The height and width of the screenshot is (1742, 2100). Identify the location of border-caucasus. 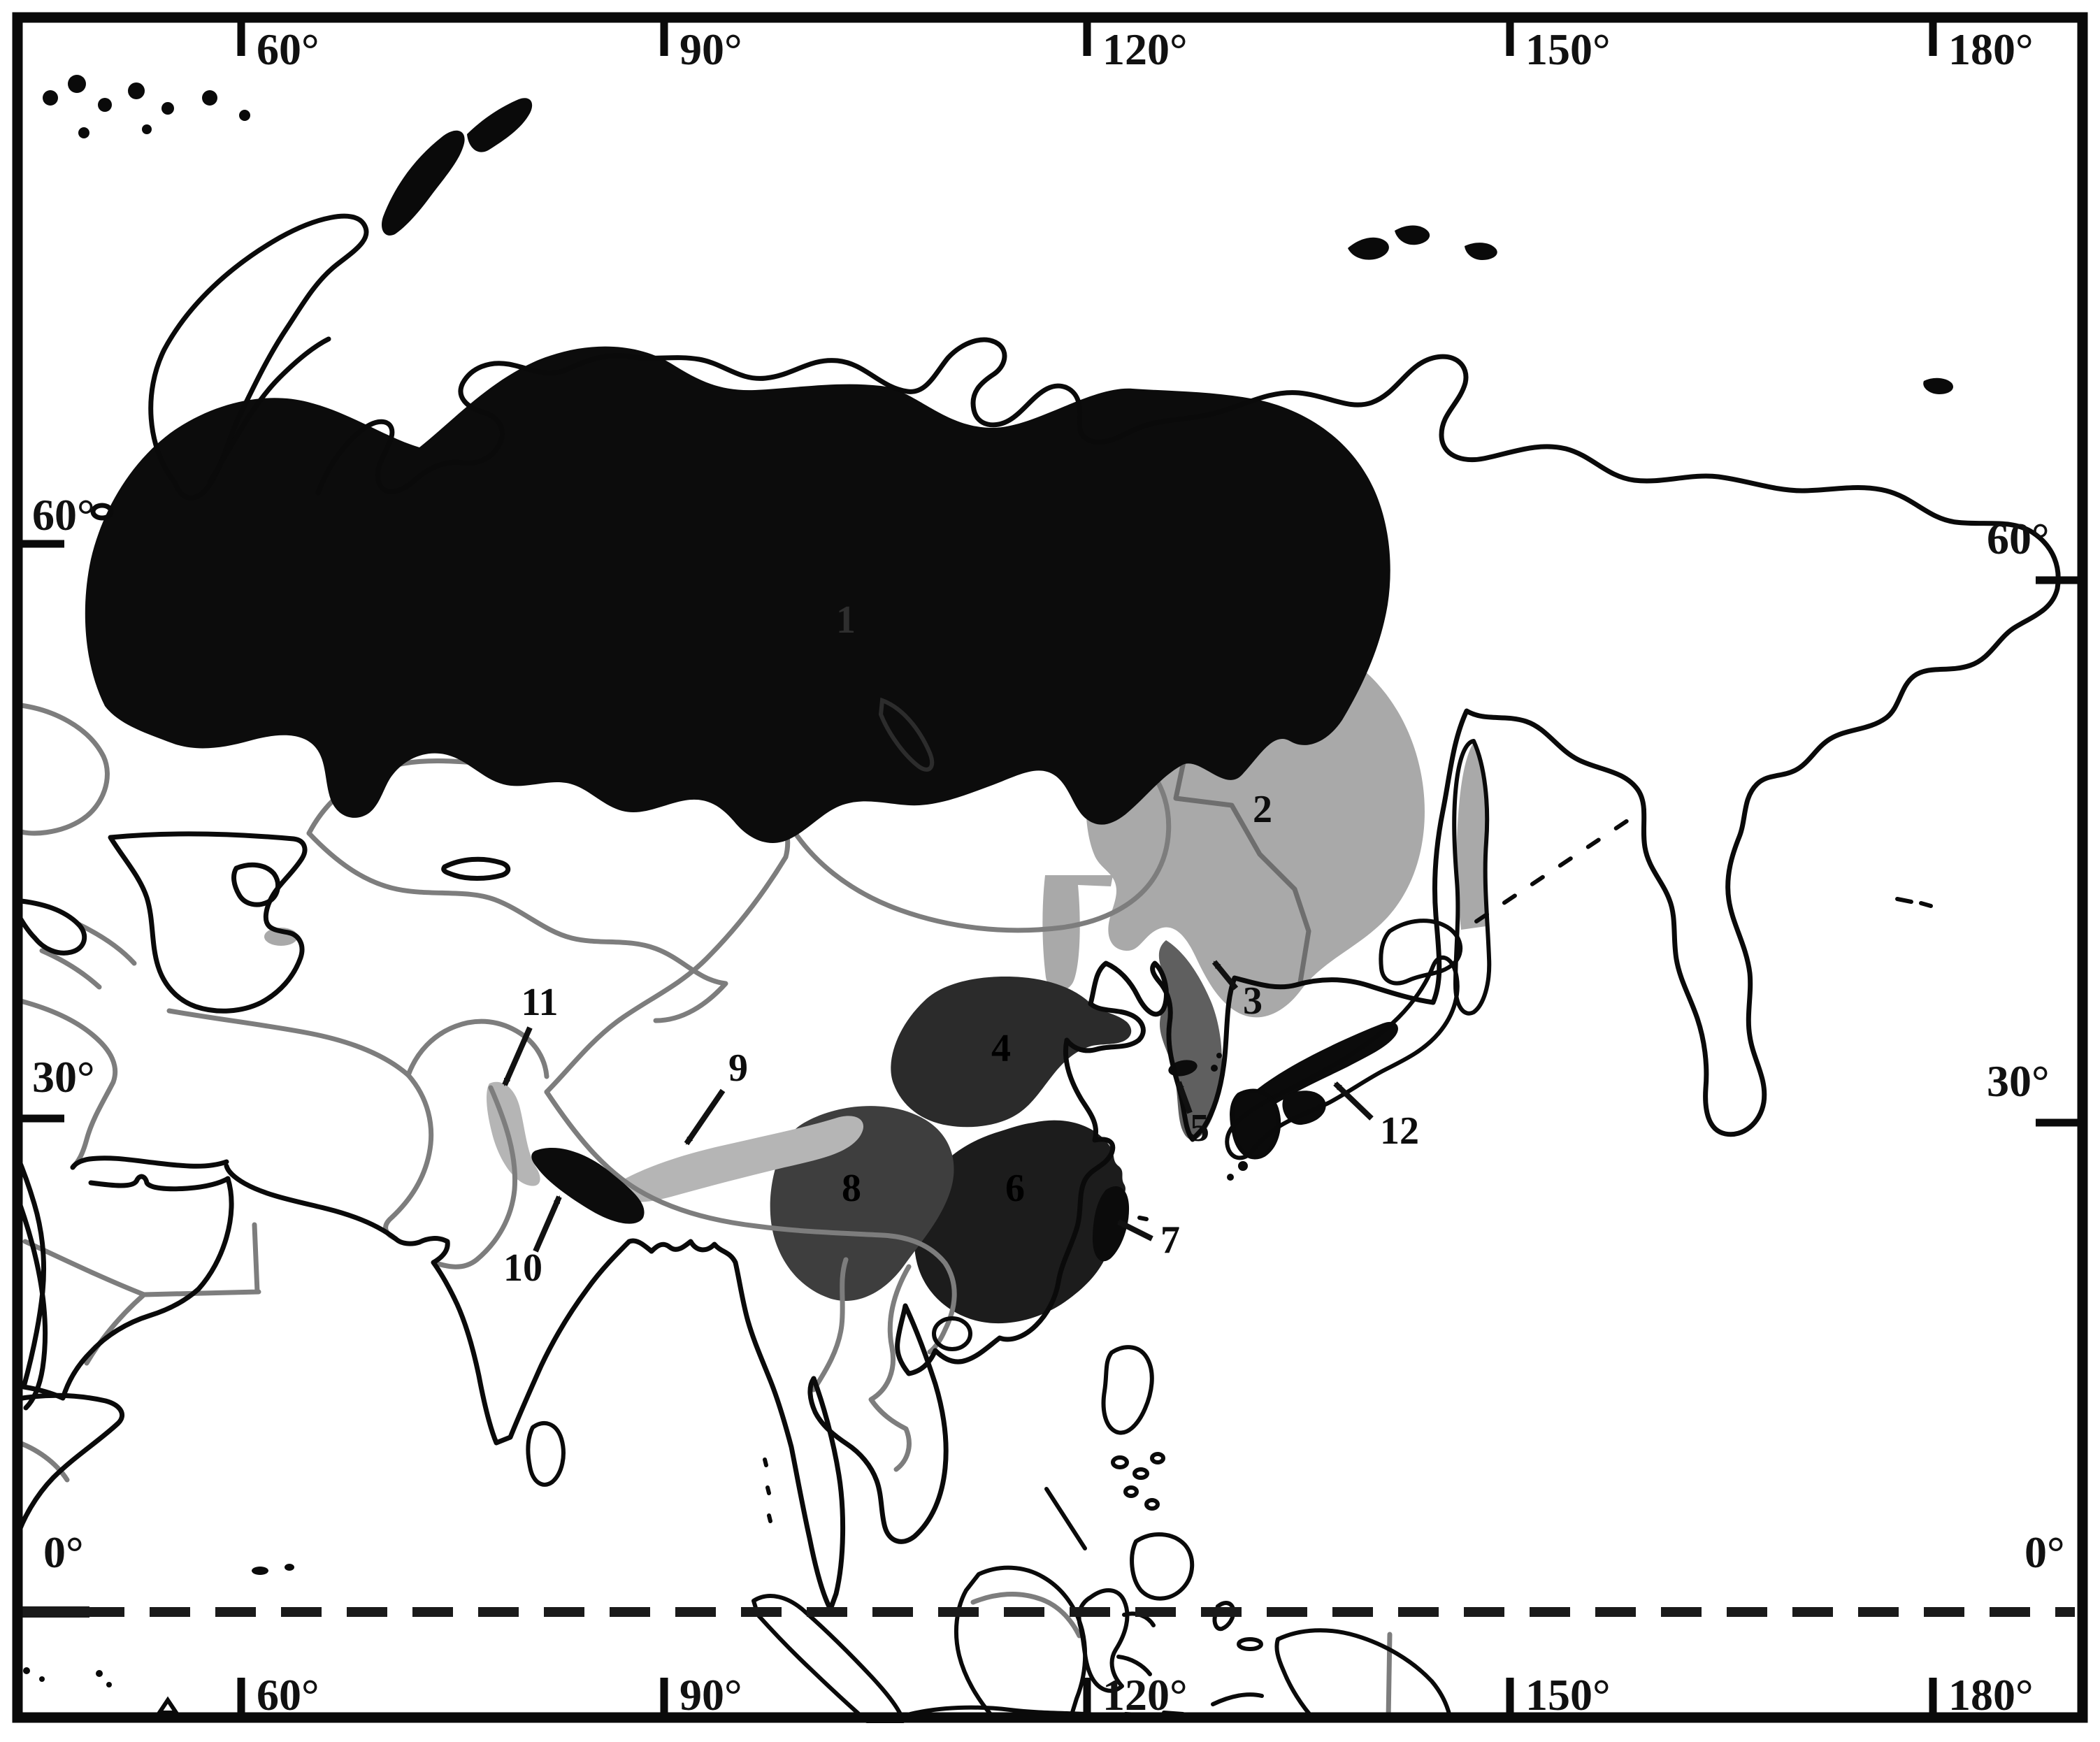
(88, 955).